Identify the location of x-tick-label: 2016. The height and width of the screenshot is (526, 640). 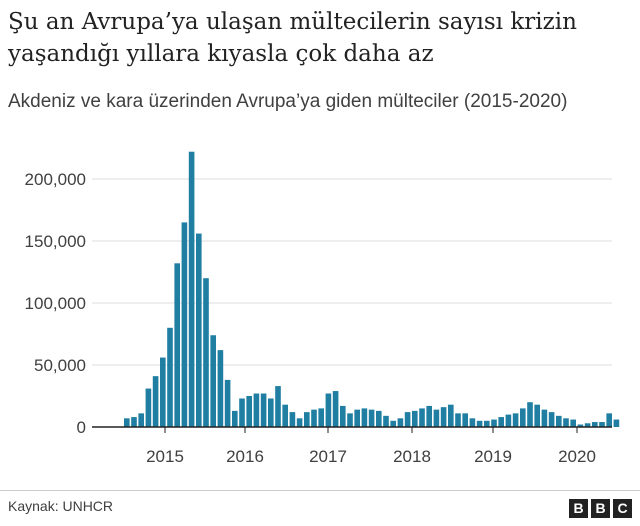
(245, 456).